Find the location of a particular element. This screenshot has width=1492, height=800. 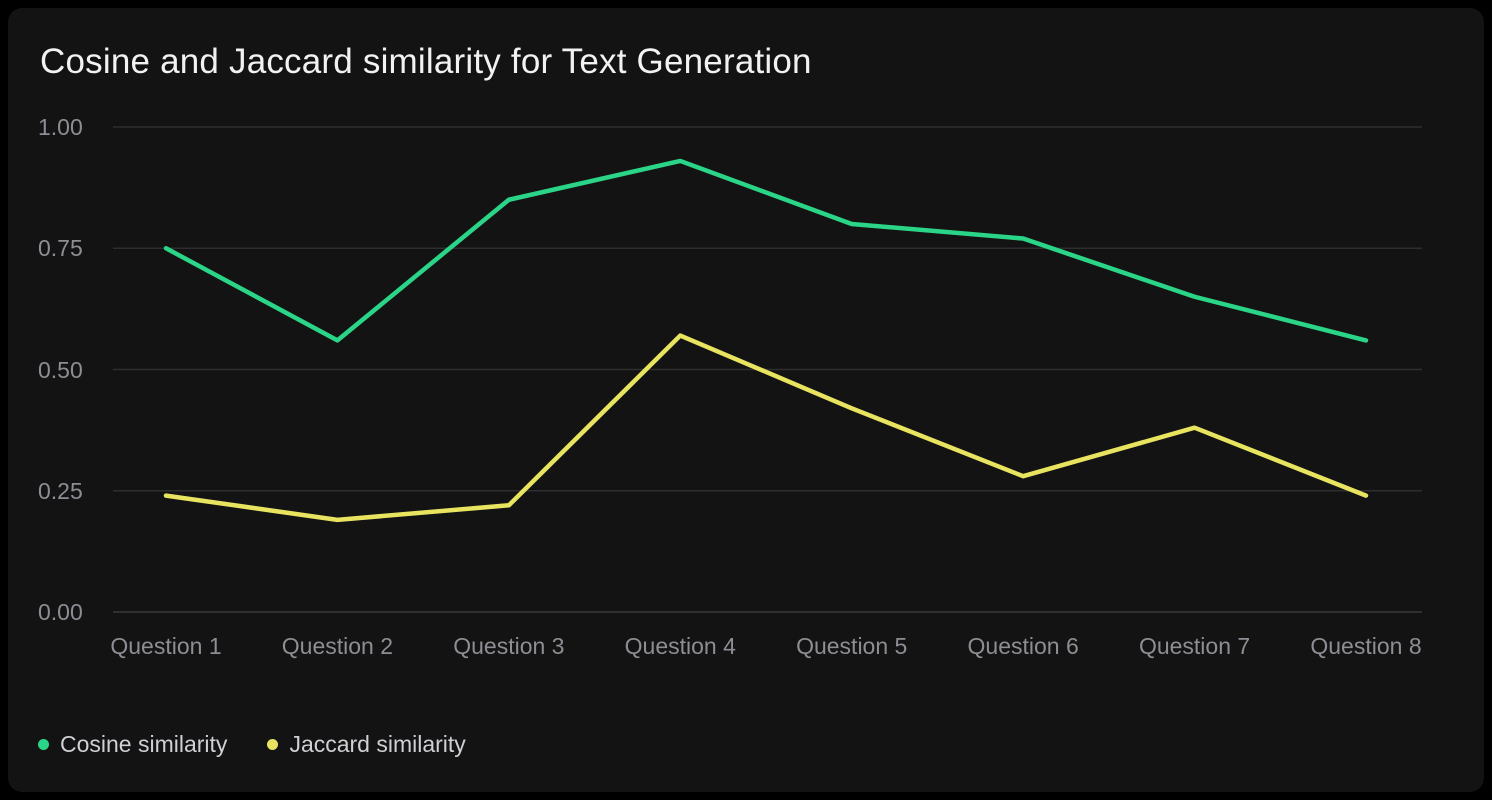

y-tick-label: 0.50 is located at coordinates (60, 369).